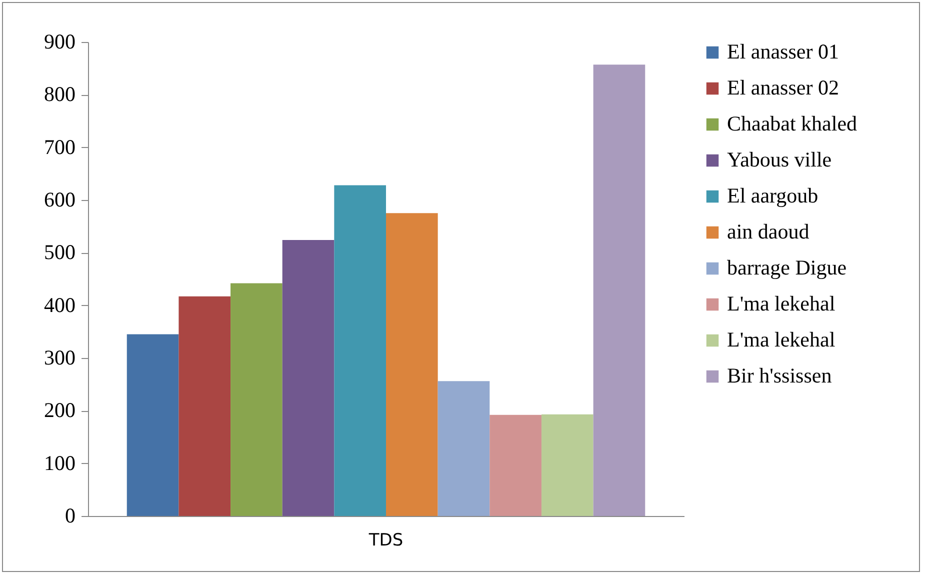 This screenshot has width=926, height=576. What do you see at coordinates (783, 52) in the screenshot?
I see `legend-label: El anasser 01` at bounding box center [783, 52].